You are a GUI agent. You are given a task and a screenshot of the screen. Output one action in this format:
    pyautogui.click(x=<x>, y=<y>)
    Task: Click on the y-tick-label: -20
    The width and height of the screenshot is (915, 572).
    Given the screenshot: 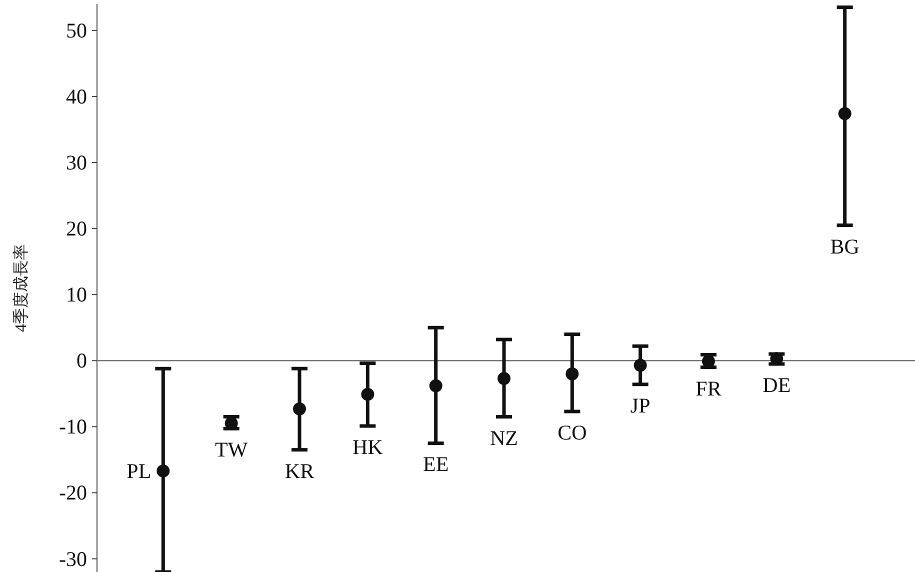 What is the action you would take?
    pyautogui.click(x=73, y=492)
    